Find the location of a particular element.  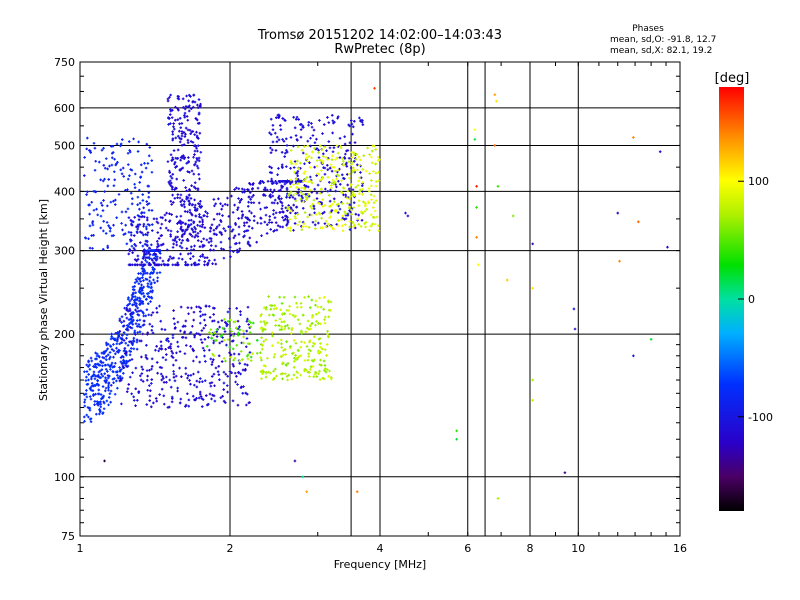

colorbar-tick-label: 100 is located at coordinates (758, 181).